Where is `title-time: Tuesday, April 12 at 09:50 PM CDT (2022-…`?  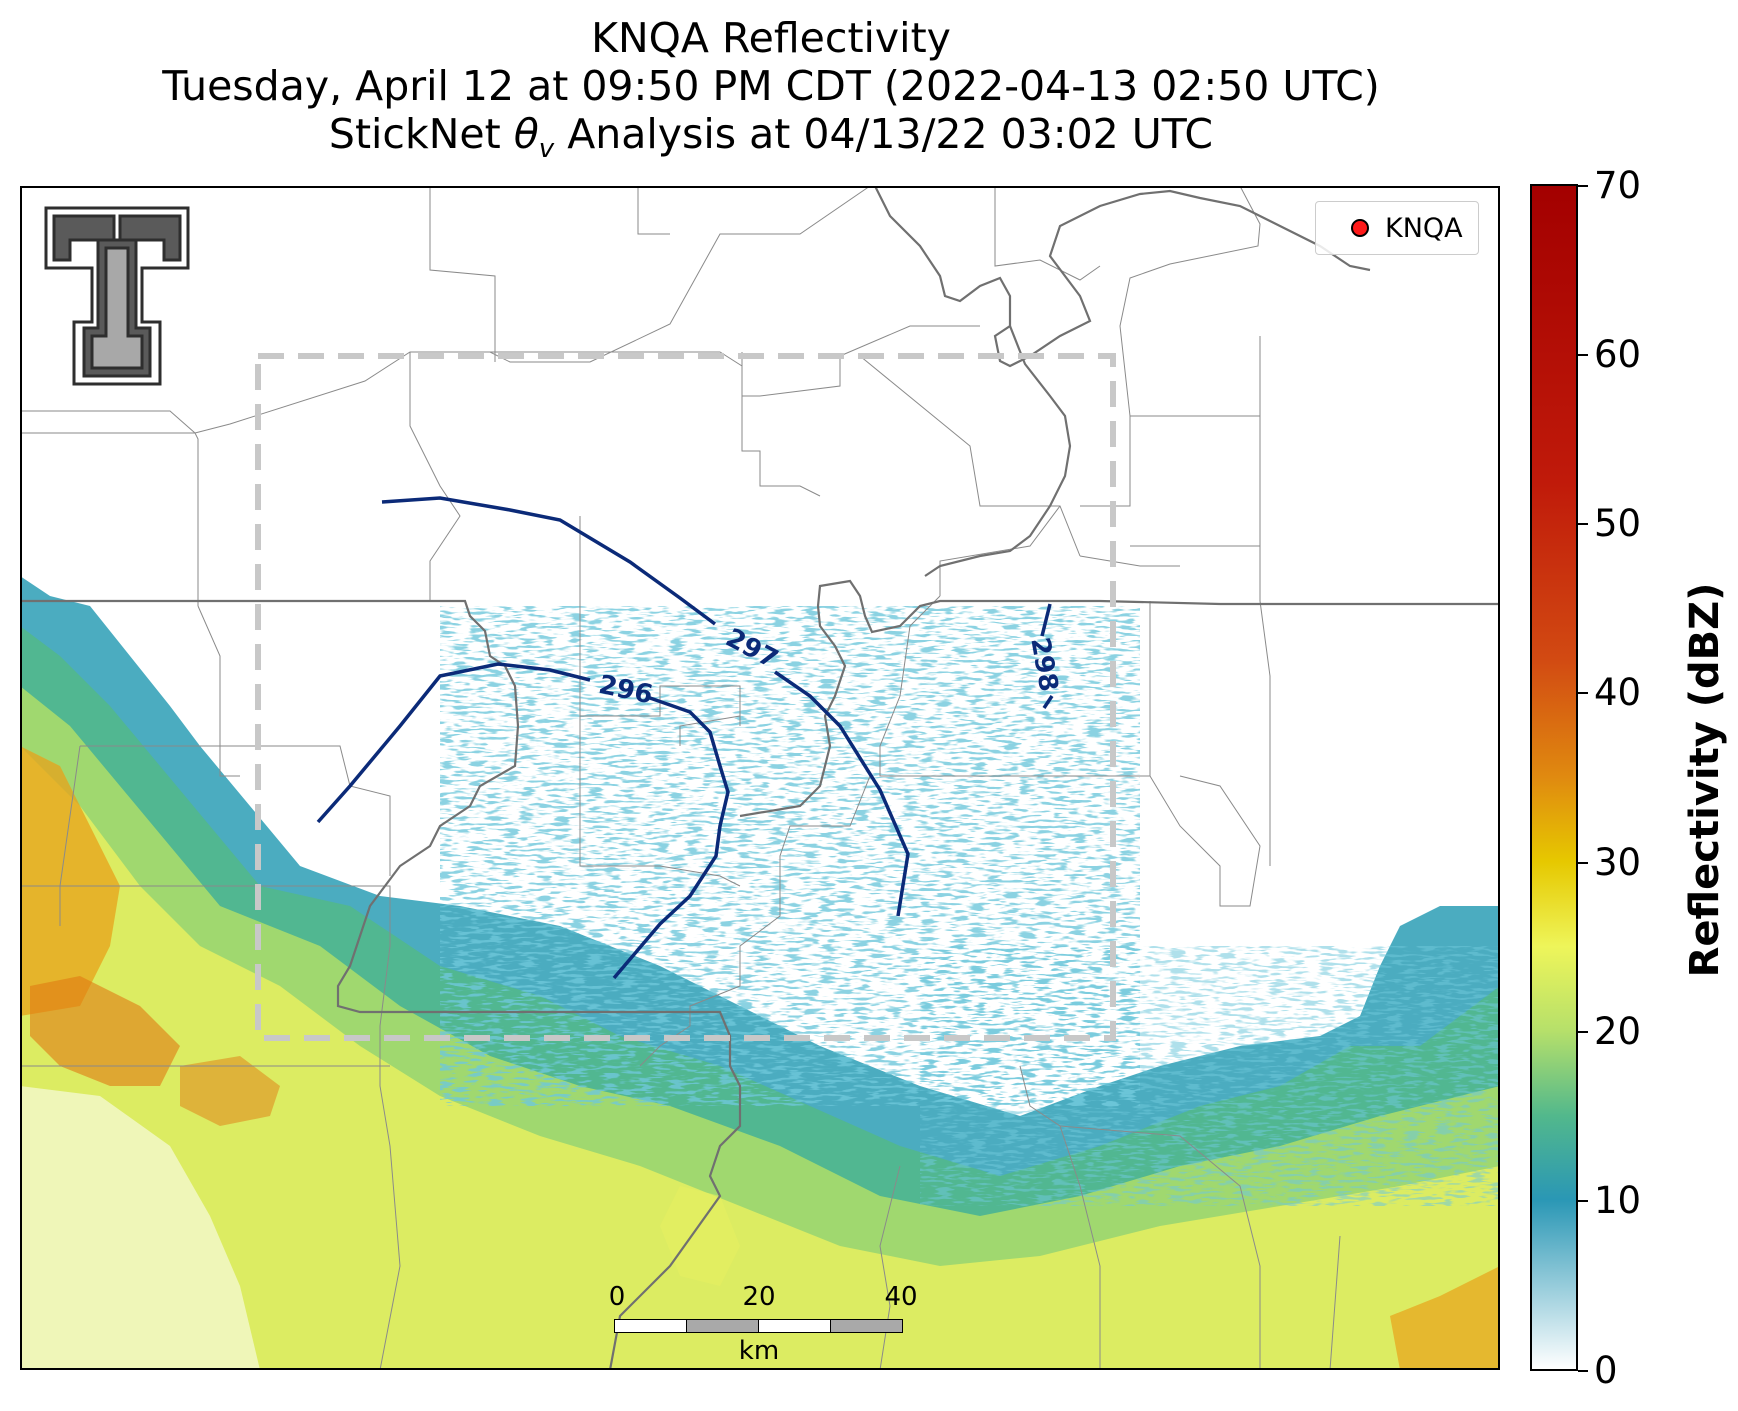
title-time: Tuesday, April 12 at 09:50 PM CDT (2022-… is located at coordinates (771, 86).